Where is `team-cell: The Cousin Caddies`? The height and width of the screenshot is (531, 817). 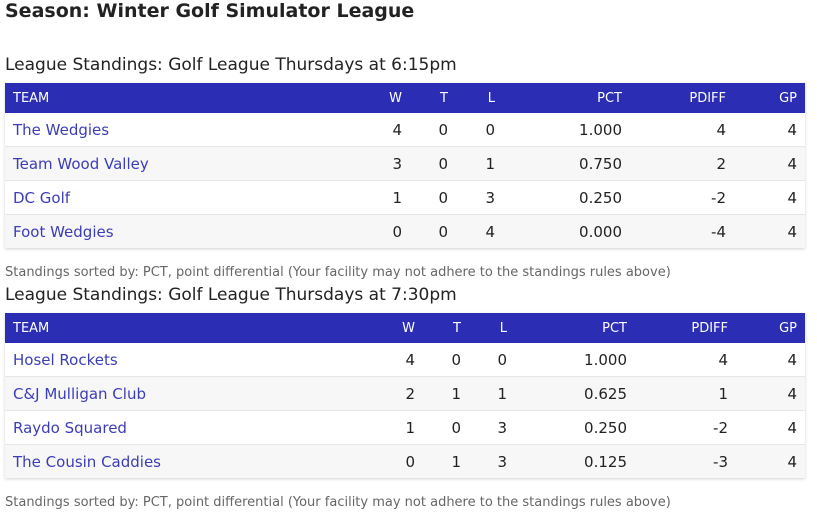
team-cell: The Cousin Caddies is located at coordinates (185, 461).